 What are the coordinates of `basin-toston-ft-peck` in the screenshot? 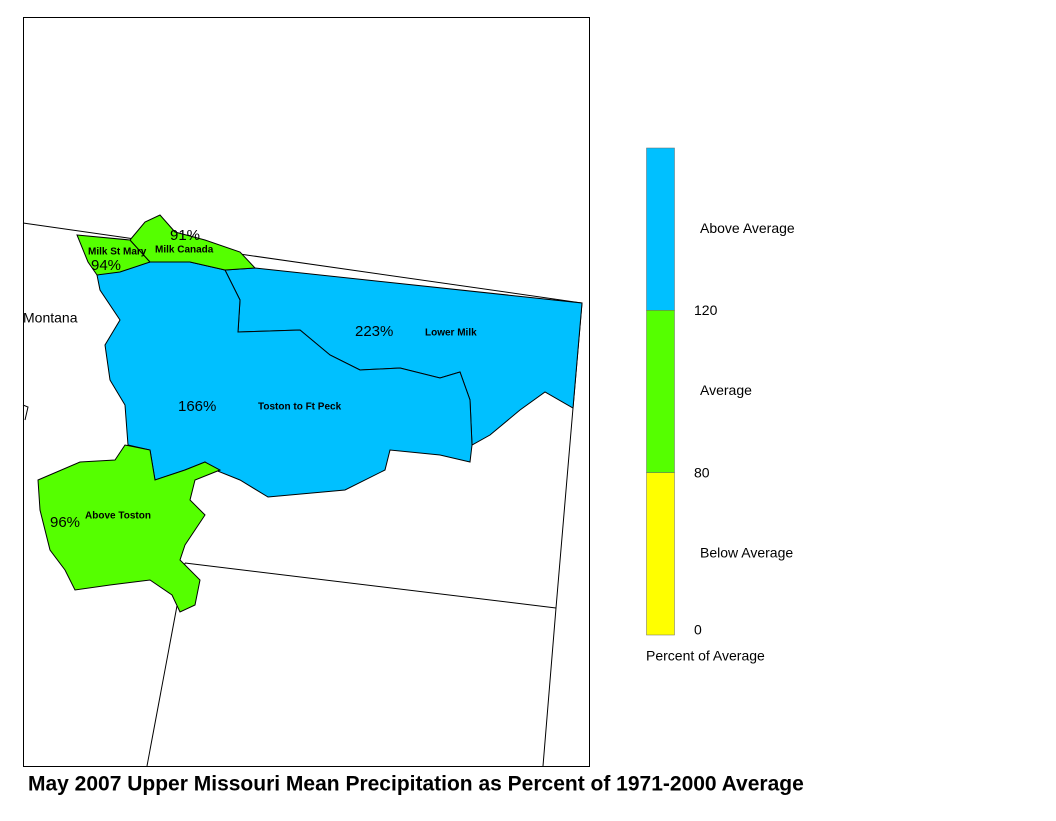 It's located at (284, 379).